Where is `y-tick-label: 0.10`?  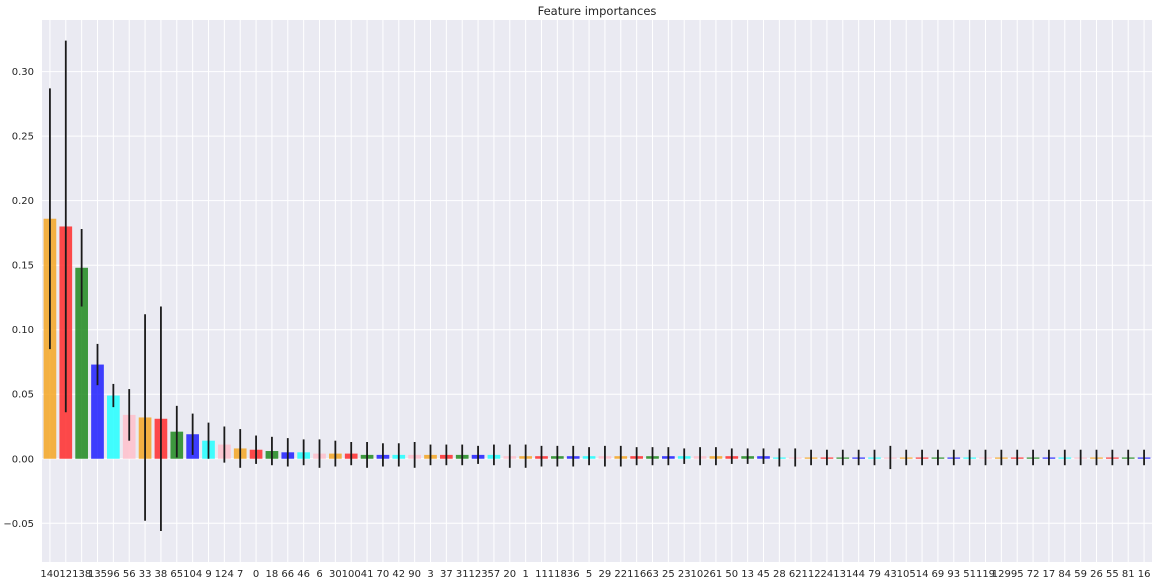 y-tick-label: 0.10 is located at coordinates (23, 330).